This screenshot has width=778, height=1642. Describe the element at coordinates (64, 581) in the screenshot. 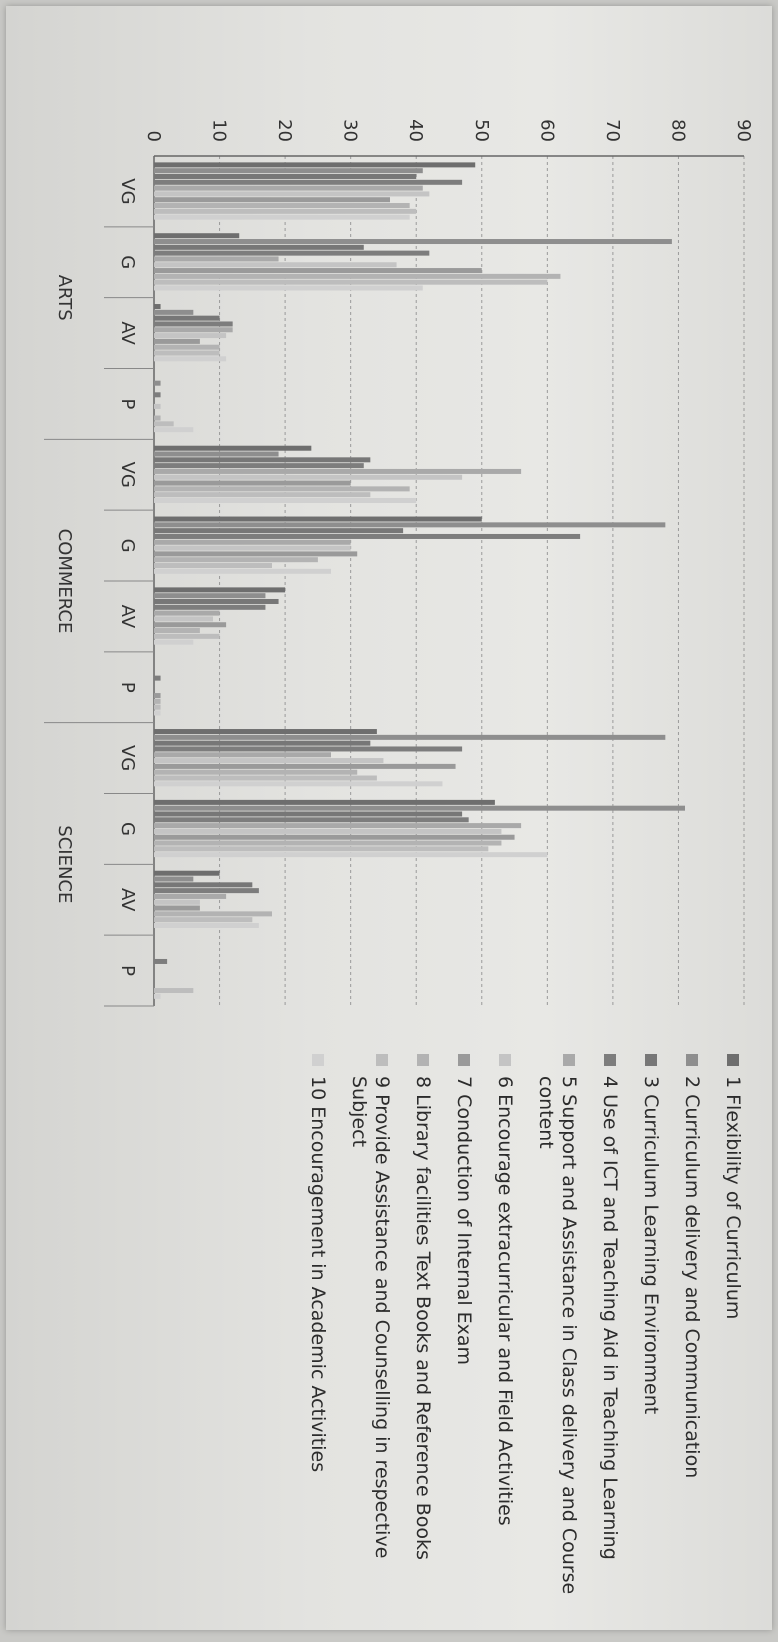

I see `group-label: COMMERCE` at that location.